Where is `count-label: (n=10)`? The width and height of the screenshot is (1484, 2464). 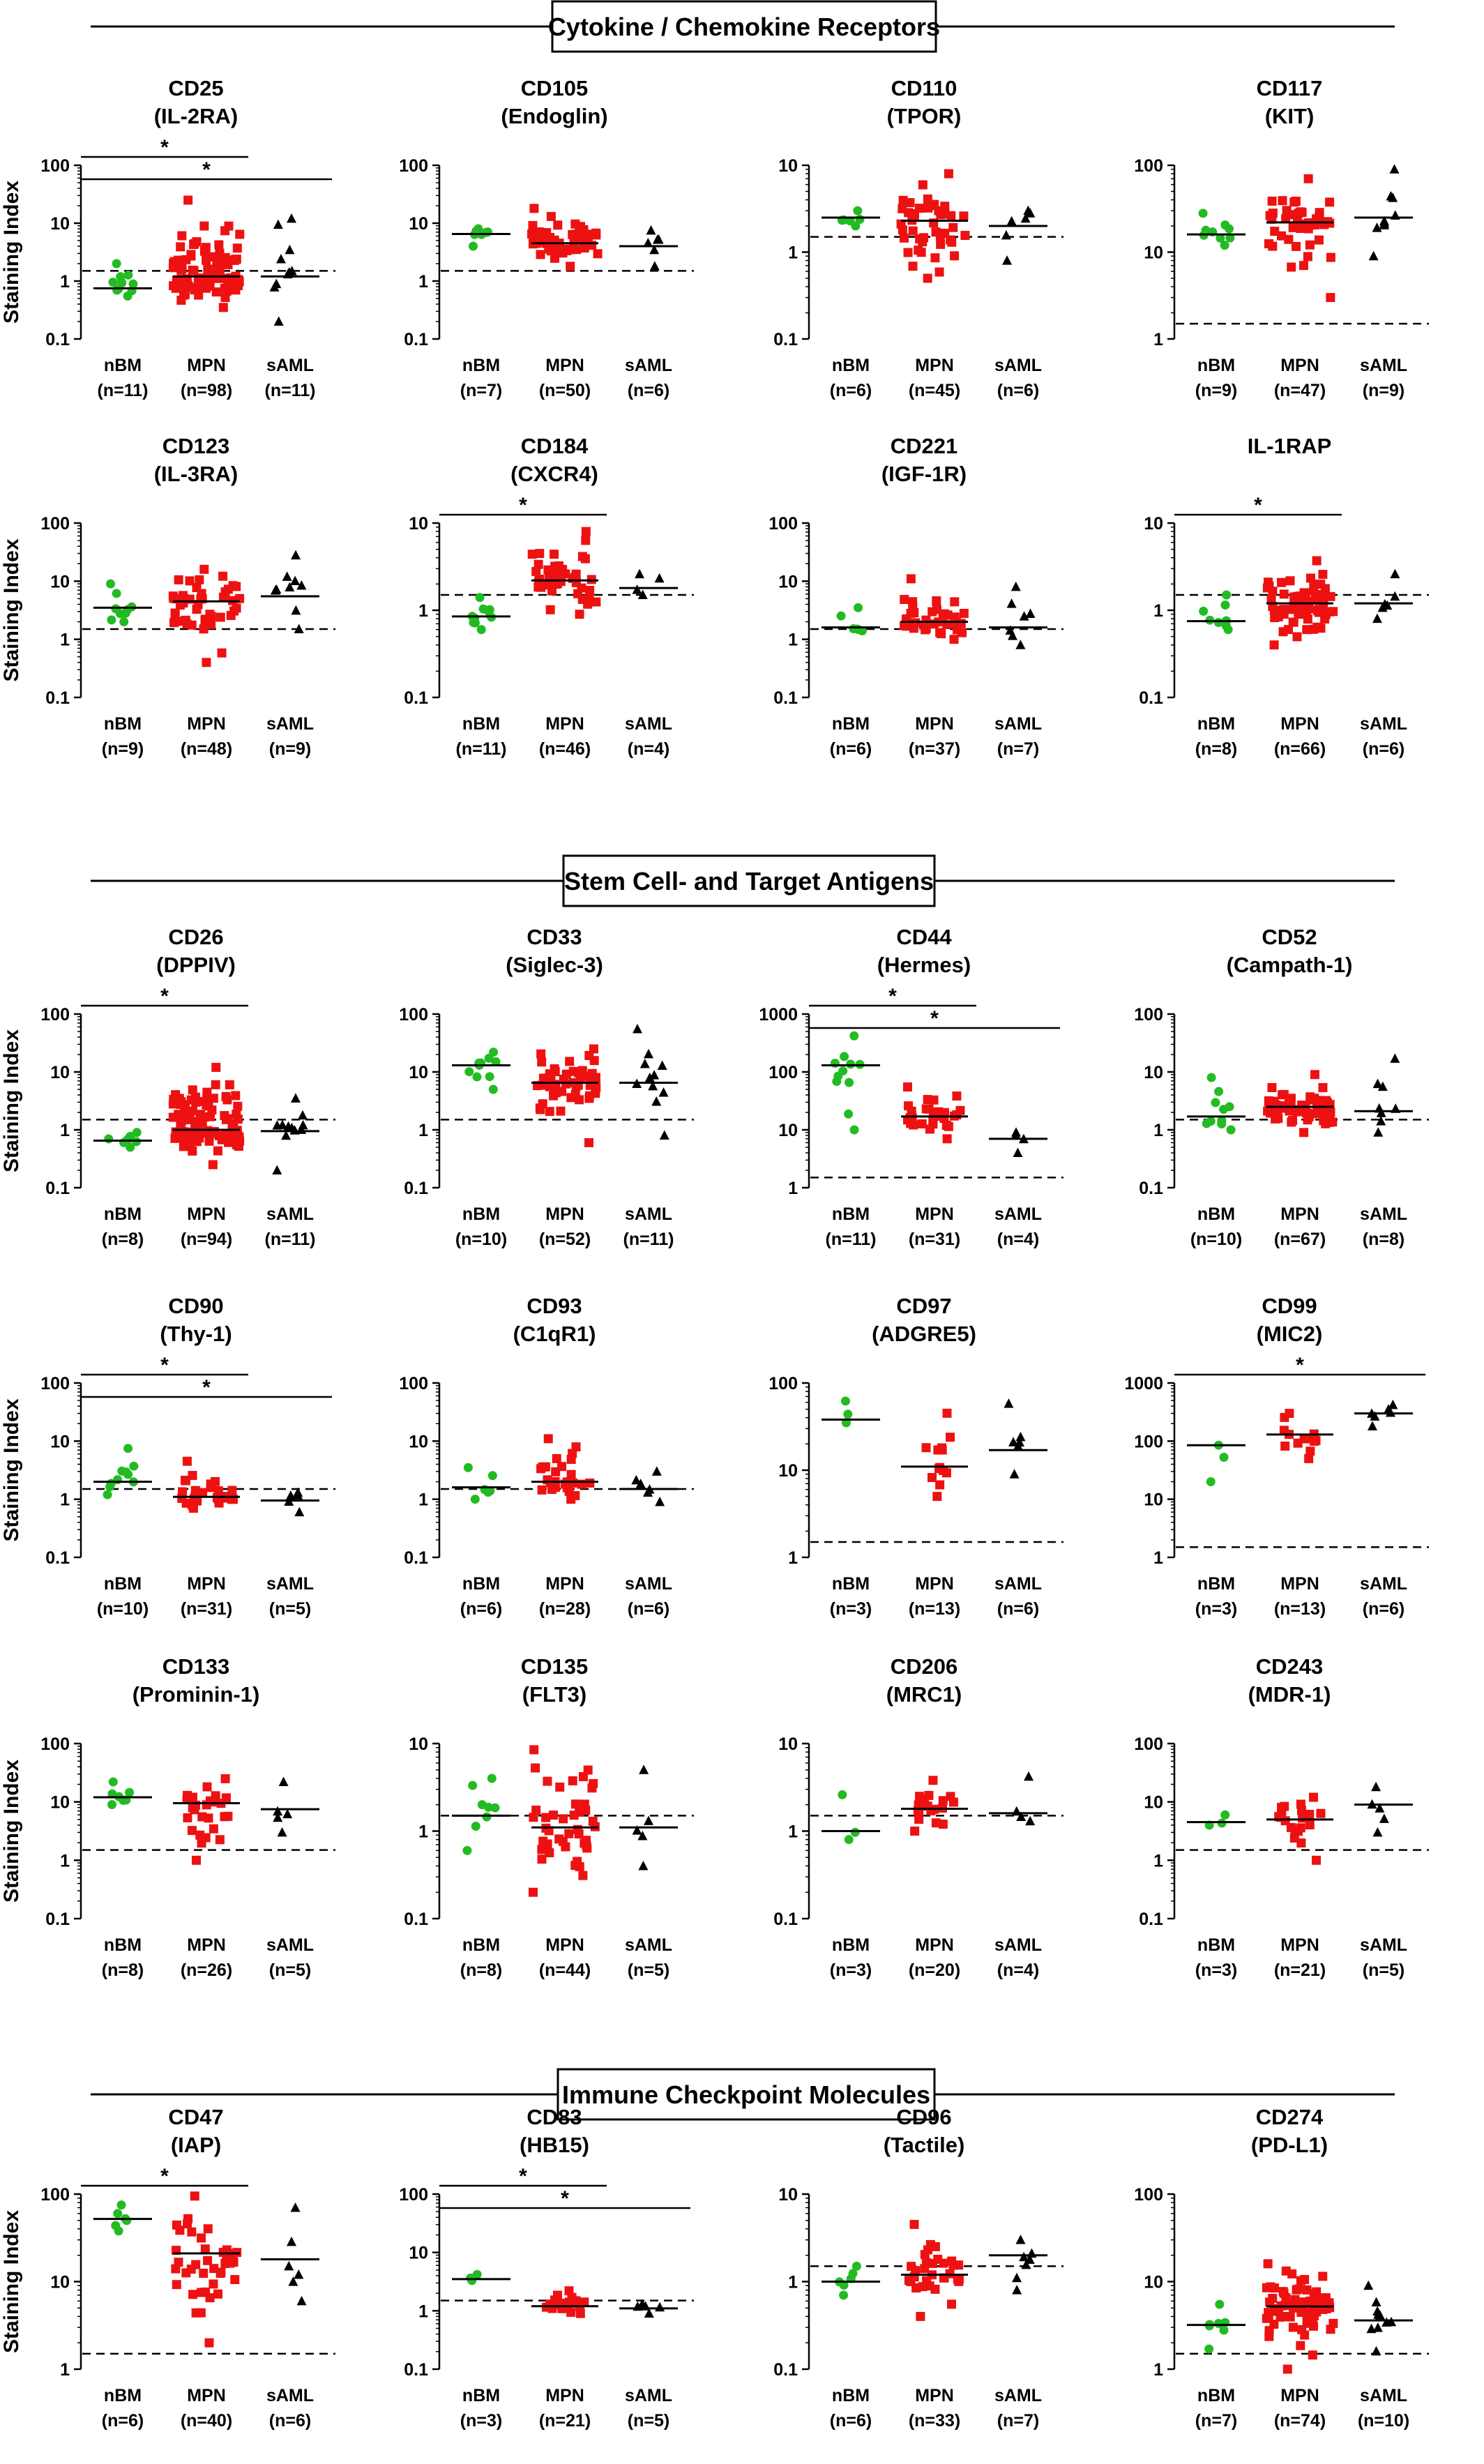
count-label: (n=10) is located at coordinates (481, 1239).